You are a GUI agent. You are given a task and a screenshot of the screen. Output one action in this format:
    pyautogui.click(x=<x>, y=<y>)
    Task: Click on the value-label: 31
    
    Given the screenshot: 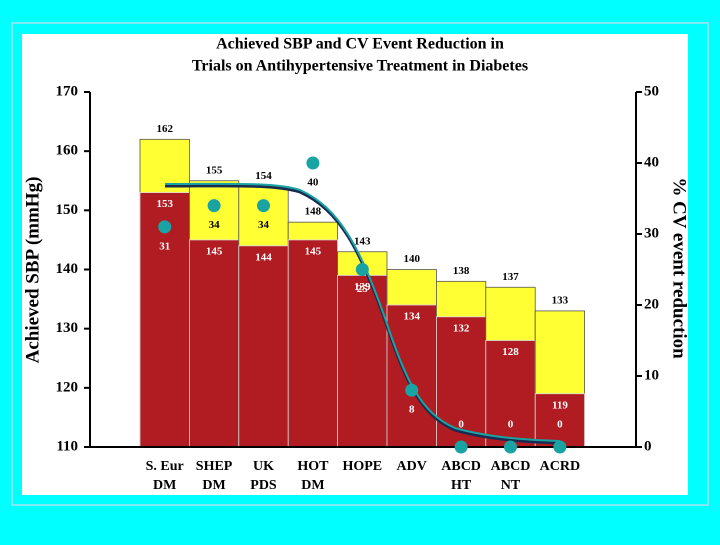 What is the action you would take?
    pyautogui.click(x=164, y=246)
    